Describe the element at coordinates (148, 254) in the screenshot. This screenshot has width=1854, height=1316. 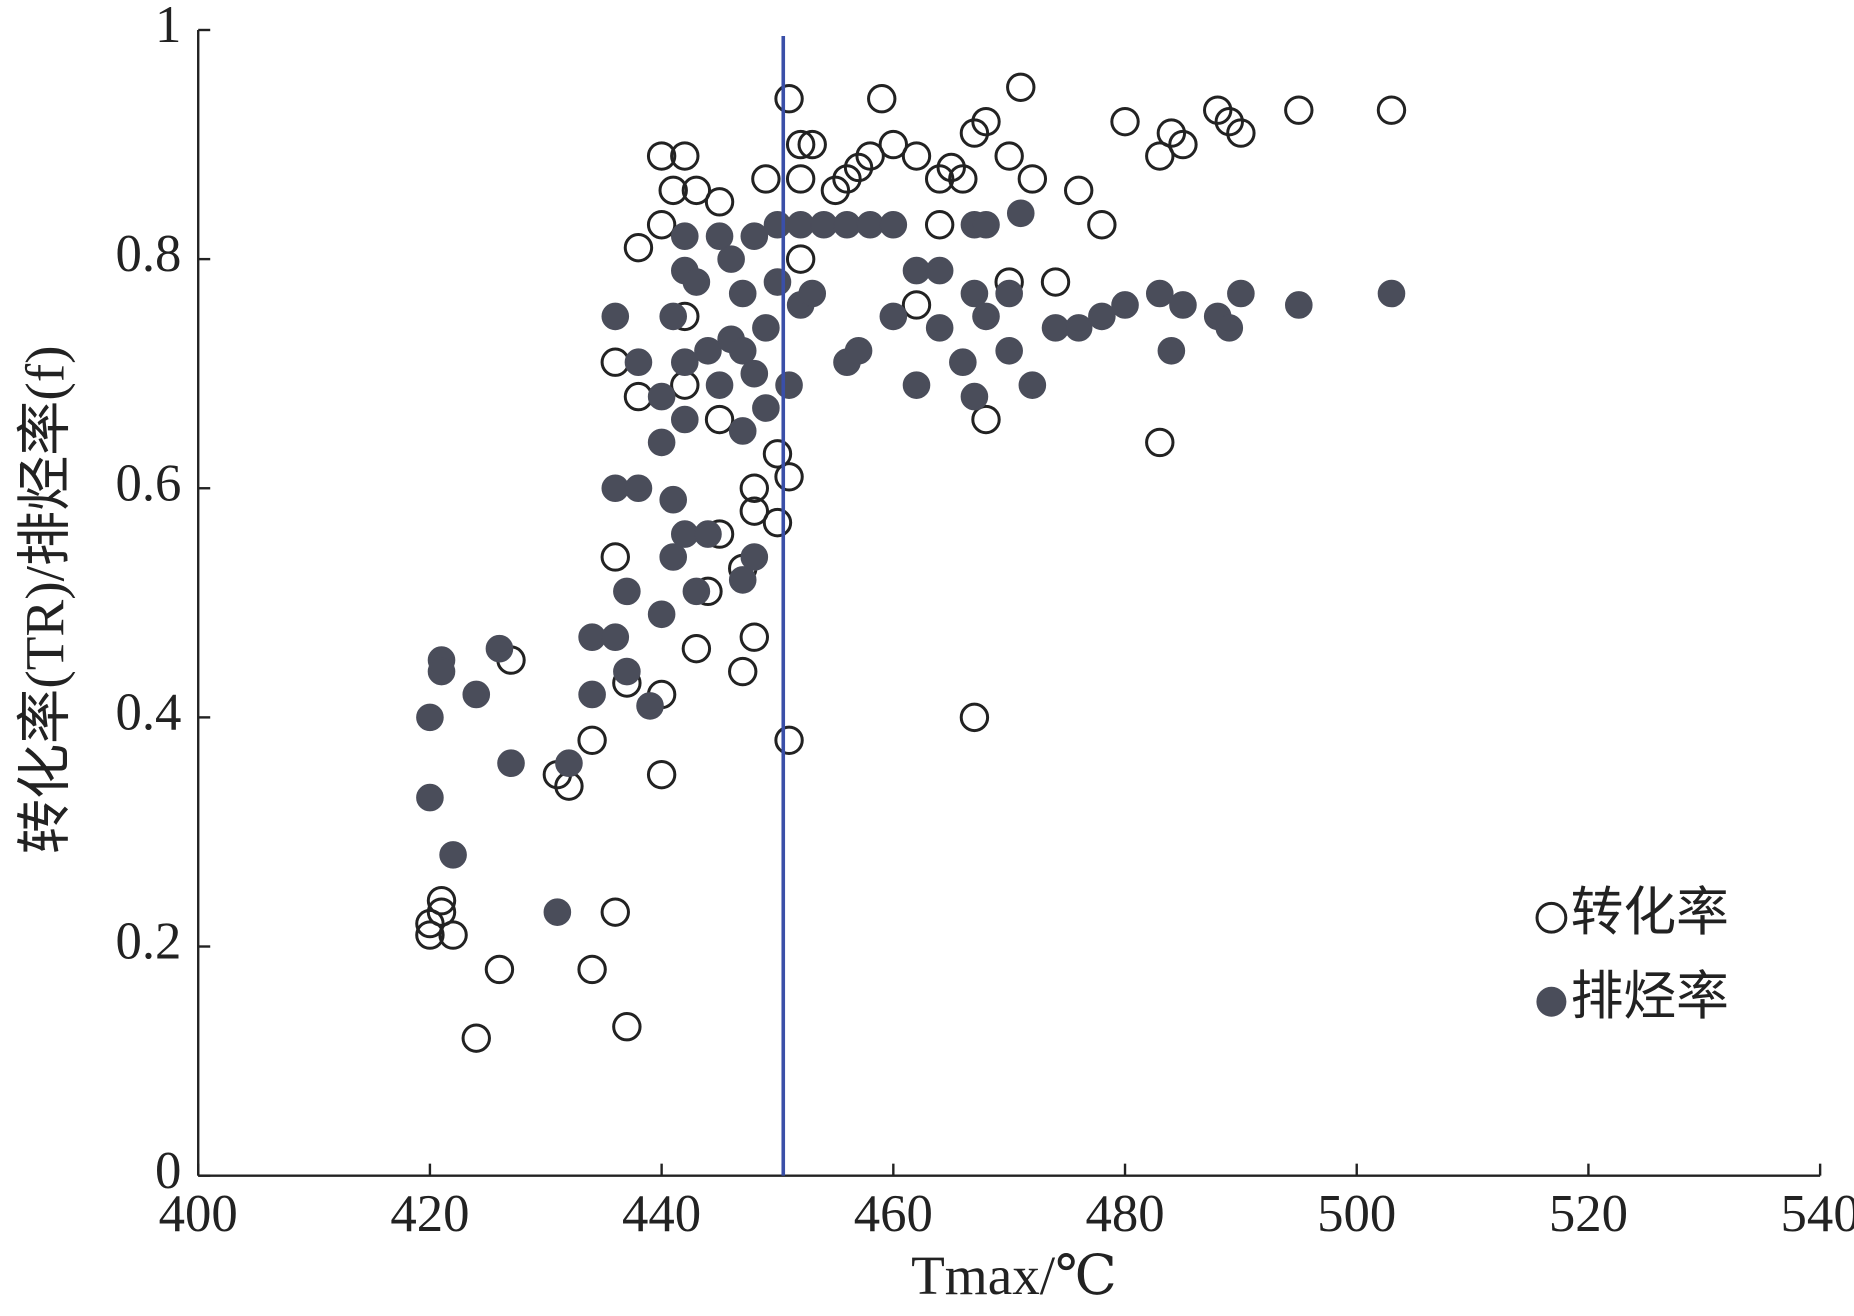
I see `y-tick-label: 0.8` at that location.